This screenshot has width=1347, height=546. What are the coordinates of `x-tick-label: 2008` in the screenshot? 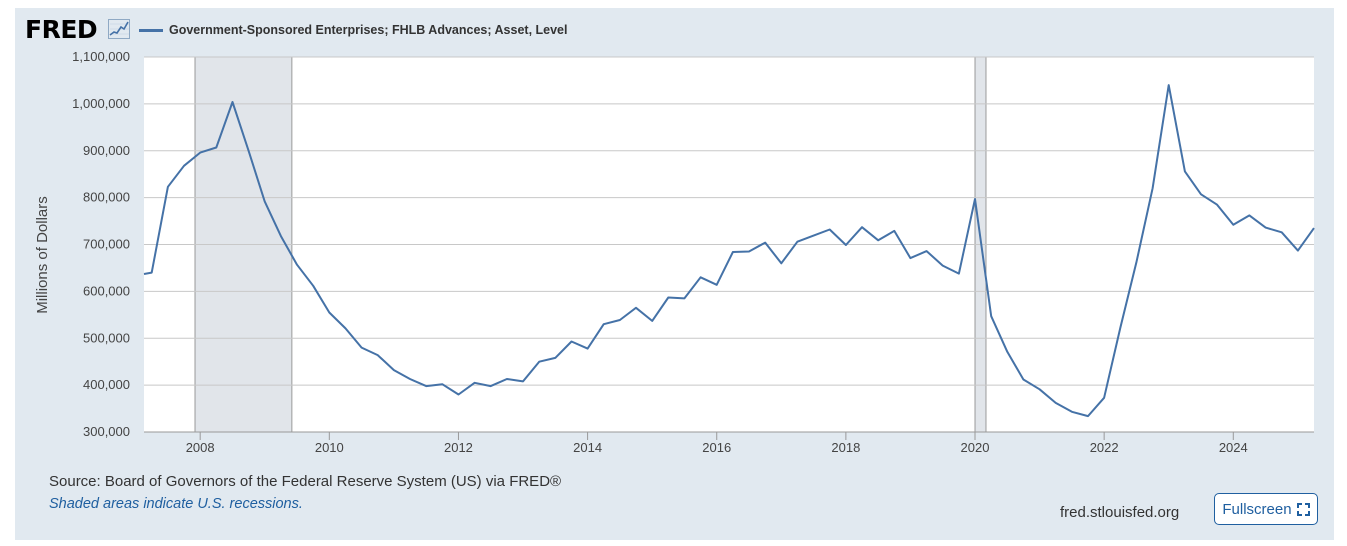 It's located at (200, 447).